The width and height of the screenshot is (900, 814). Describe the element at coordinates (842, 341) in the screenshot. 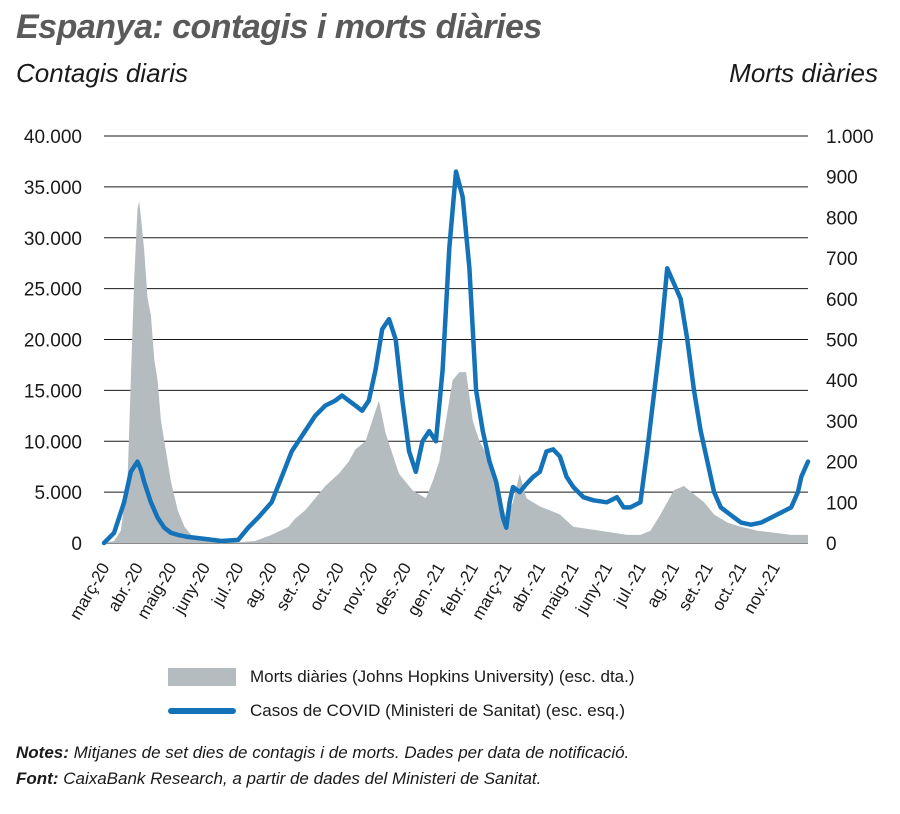

I see `right-tick-label: 500` at that location.